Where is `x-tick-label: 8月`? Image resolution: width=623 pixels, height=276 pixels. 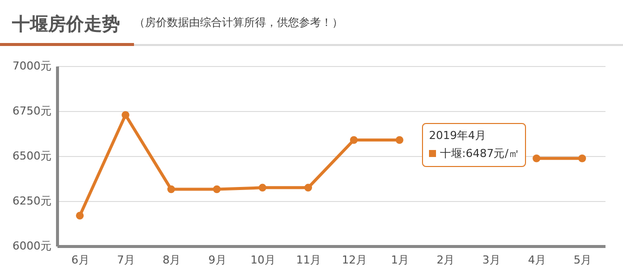
x-tick-label: 8月 is located at coordinates (171, 260).